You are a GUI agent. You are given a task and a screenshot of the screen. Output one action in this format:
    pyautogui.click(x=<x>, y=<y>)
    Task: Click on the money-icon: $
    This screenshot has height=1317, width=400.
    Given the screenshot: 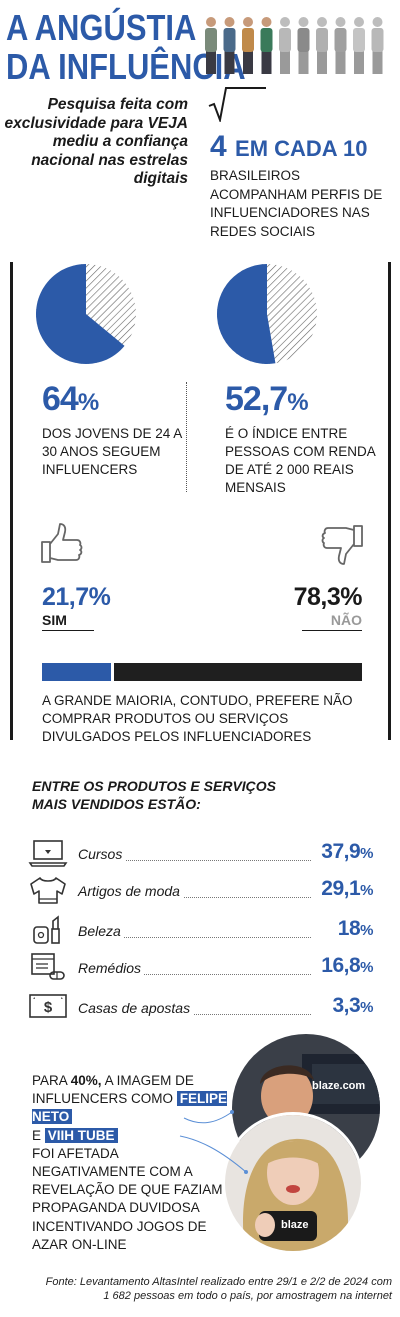 What is the action you would take?
    pyautogui.click(x=48, y=1006)
    